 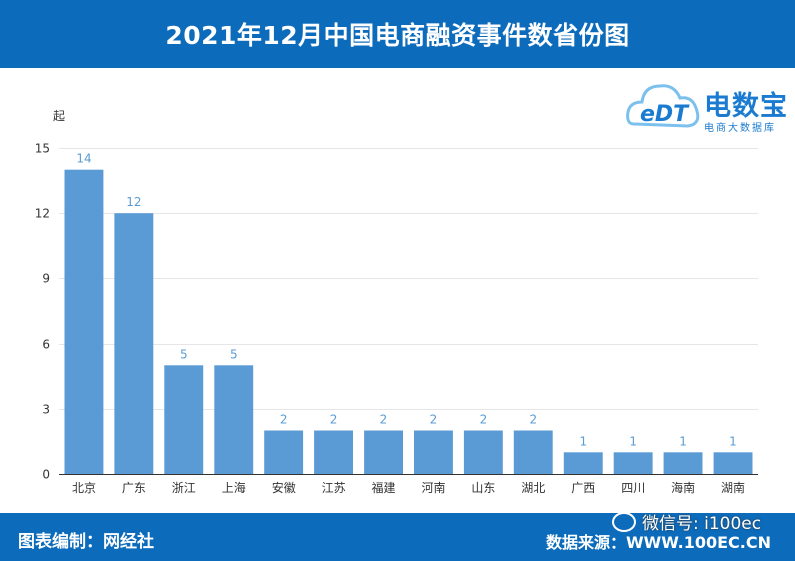 I want to click on chart-header: 2021年12月中国电商融资事件数省份图, so click(x=397, y=34).